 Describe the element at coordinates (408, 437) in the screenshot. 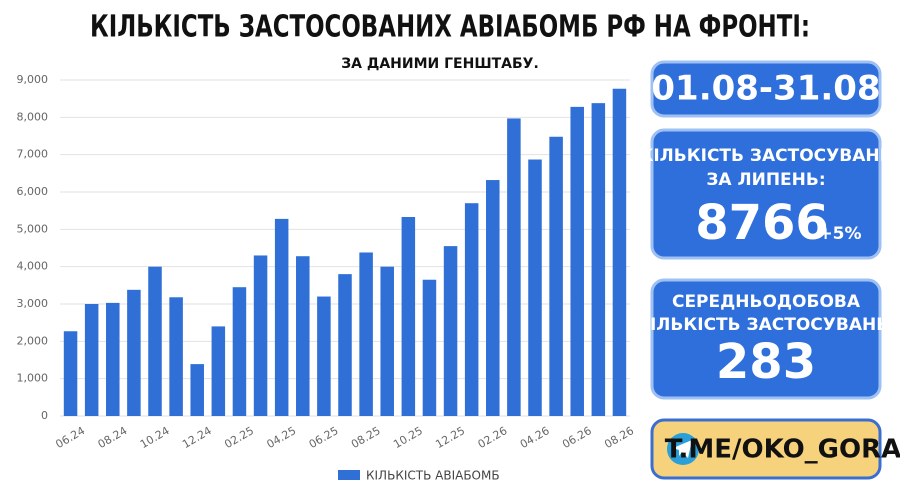

I see `x-tick-label: 10.25` at that location.